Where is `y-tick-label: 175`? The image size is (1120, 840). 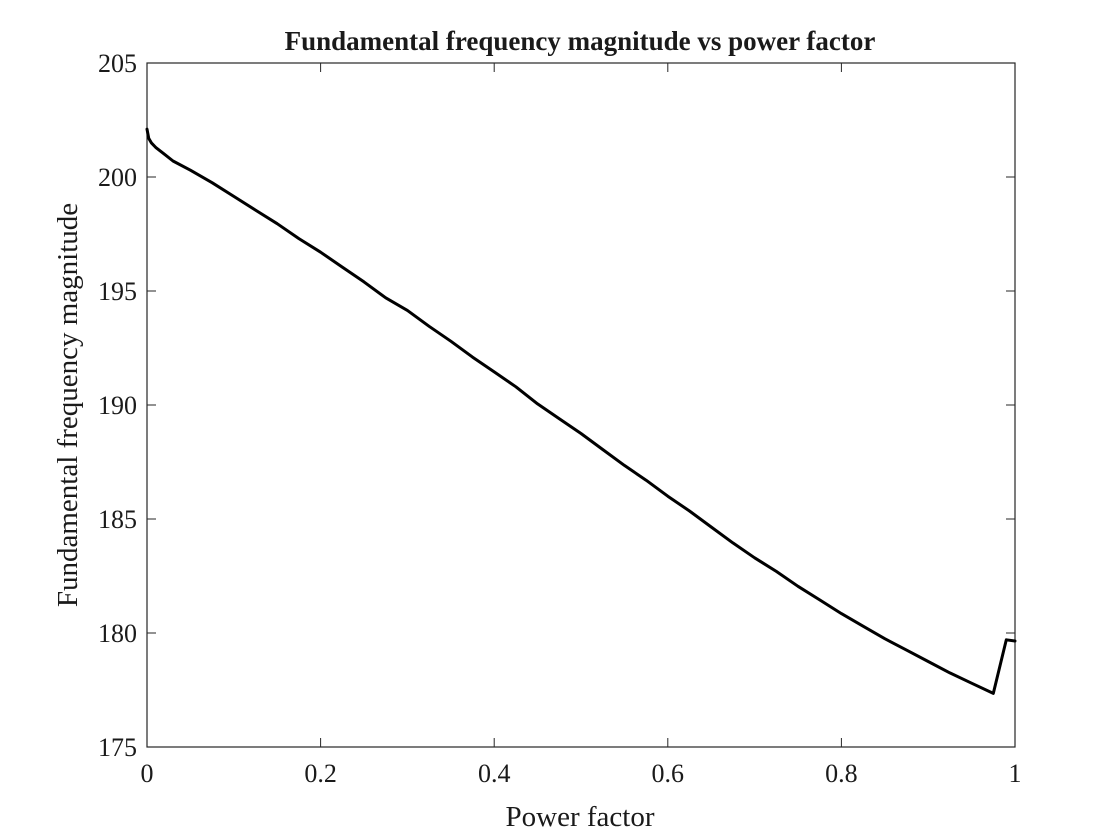 y-tick-label: 175 is located at coordinates (117, 747).